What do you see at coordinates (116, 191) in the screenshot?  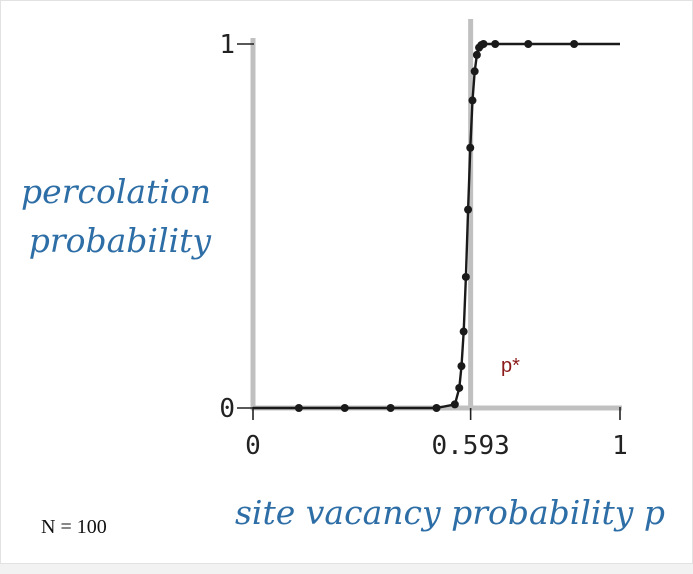 I see `y-axis-label-line-1: percolation` at bounding box center [116, 191].